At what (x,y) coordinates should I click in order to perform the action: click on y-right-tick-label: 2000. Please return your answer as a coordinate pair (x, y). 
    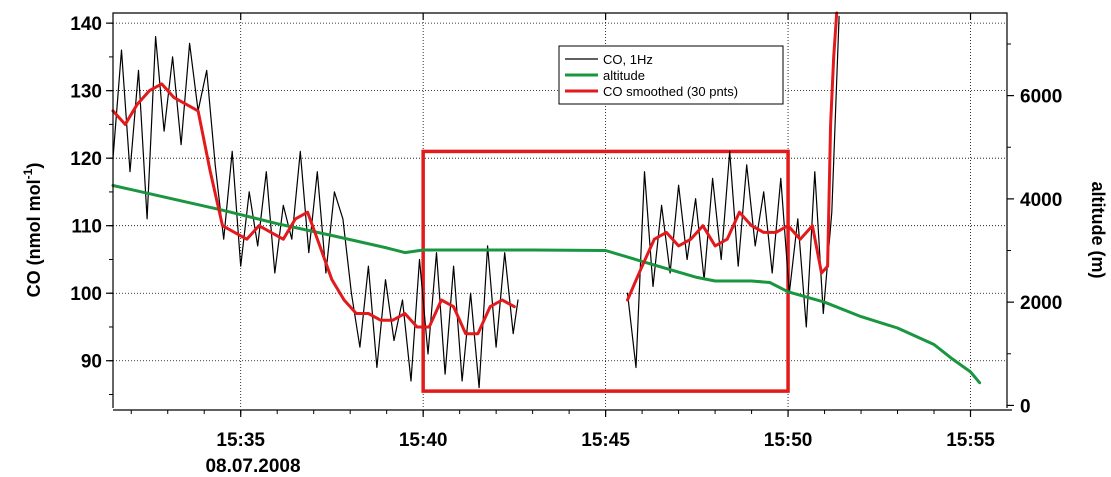
    Looking at the image, I should click on (1041, 303).